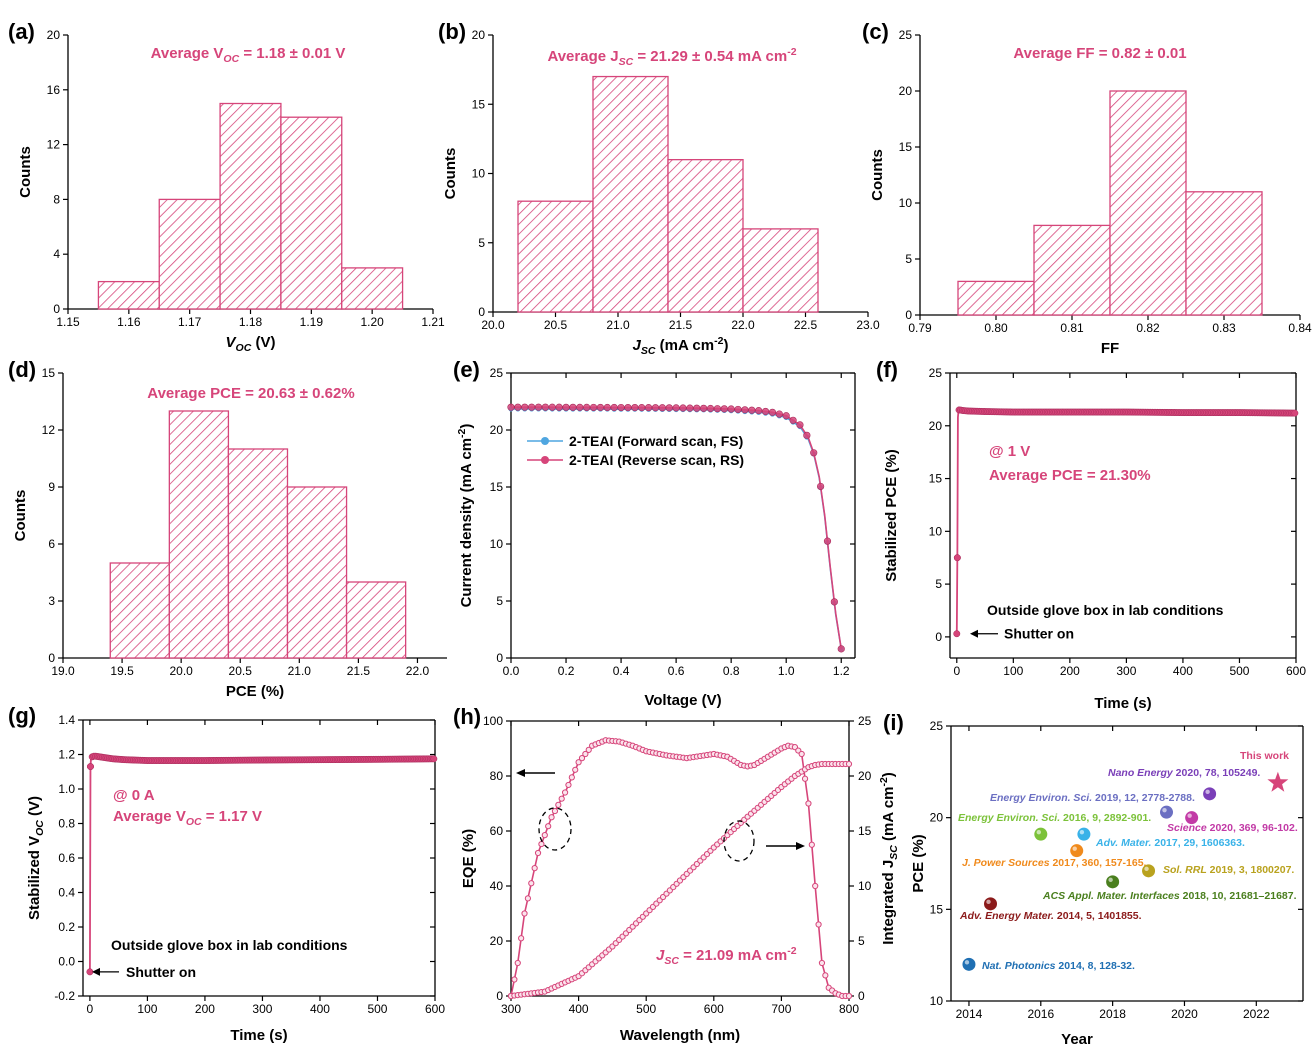 The image size is (1313, 1047). What do you see at coordinates (671, 57) in the screenshot?
I see `average-annotation: Average JSC = 21.29 ± 0.54 mA cm-2` at bounding box center [671, 57].